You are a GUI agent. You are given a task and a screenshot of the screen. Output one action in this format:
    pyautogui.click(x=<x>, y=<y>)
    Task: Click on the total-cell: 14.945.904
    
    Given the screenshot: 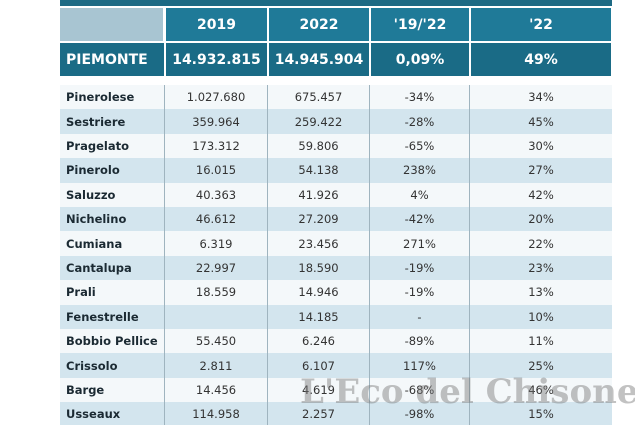 What is the action you would take?
    pyautogui.click(x=319, y=59)
    